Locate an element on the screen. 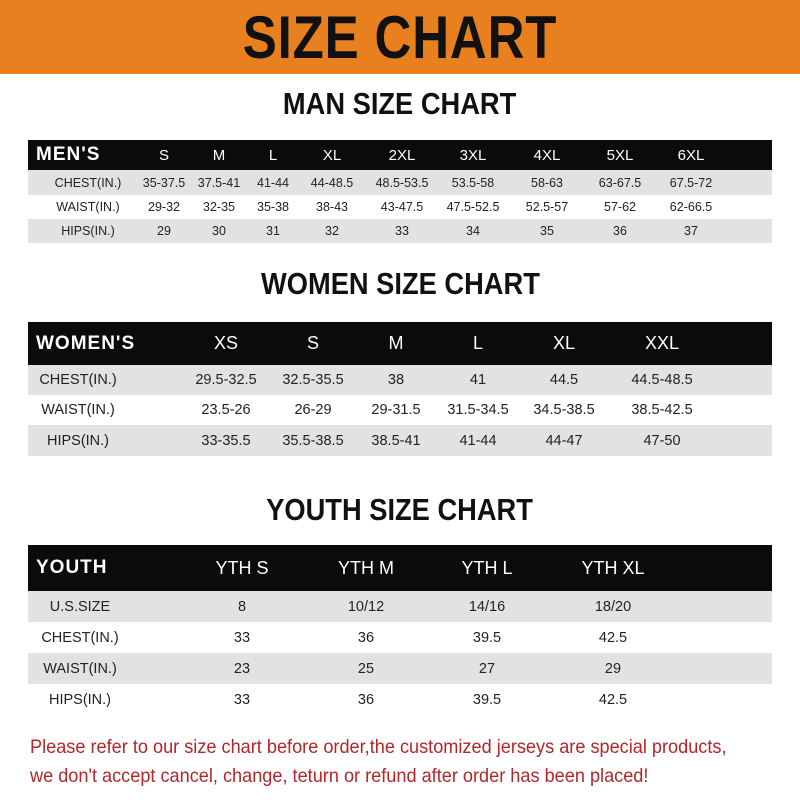  table-group-label: MEN'S is located at coordinates (68, 154).